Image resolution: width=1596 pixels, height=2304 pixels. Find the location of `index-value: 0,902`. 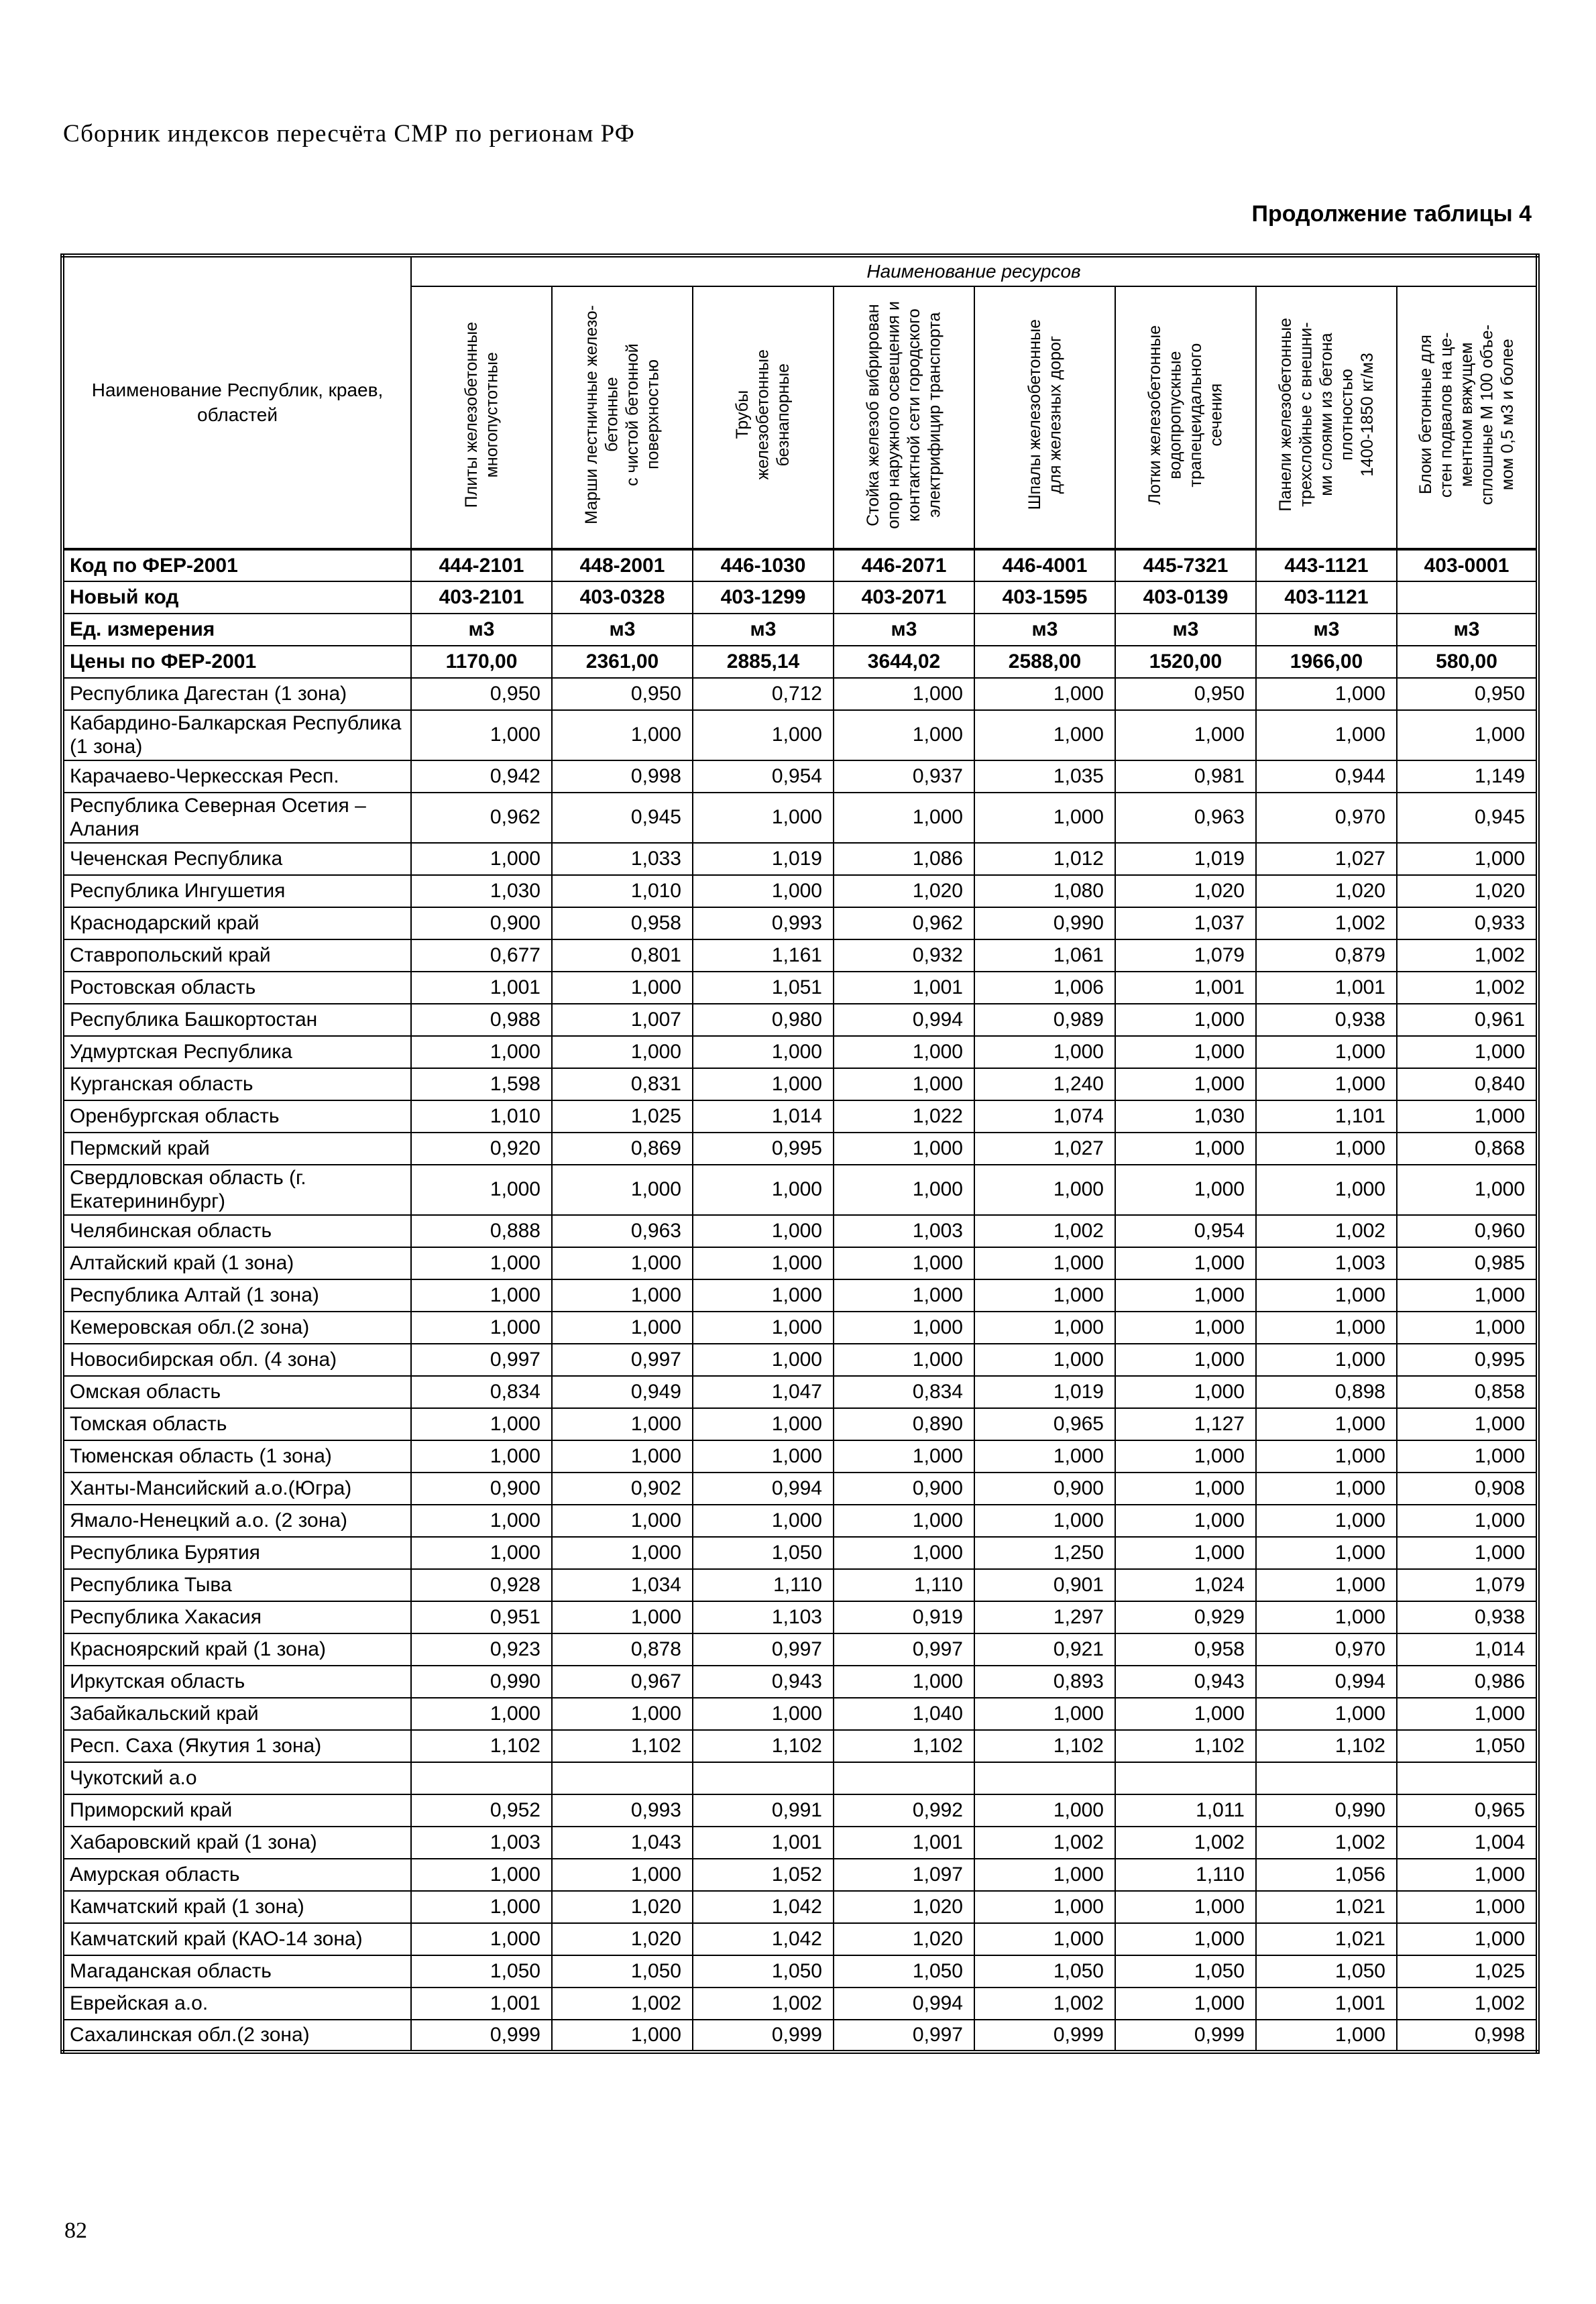

index-value: 0,902 is located at coordinates (622, 1488).